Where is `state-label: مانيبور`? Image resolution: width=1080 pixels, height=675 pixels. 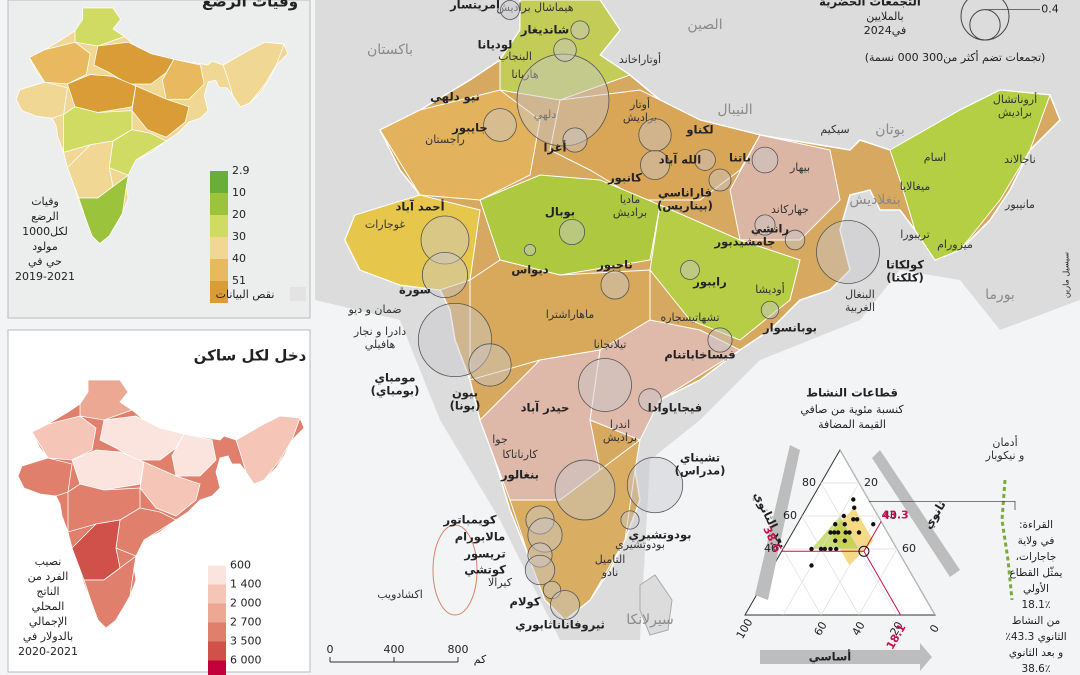 state-label: مانيبور is located at coordinates (1019, 204).